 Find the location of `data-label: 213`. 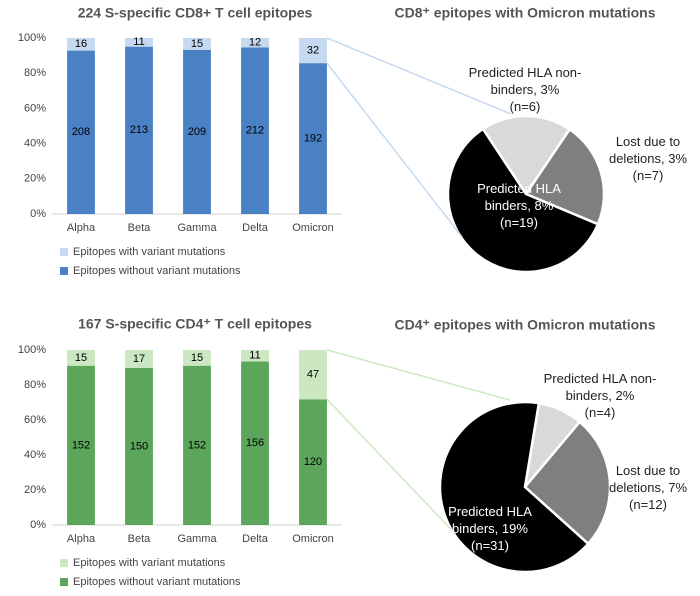

data-label: 213 is located at coordinates (139, 130).